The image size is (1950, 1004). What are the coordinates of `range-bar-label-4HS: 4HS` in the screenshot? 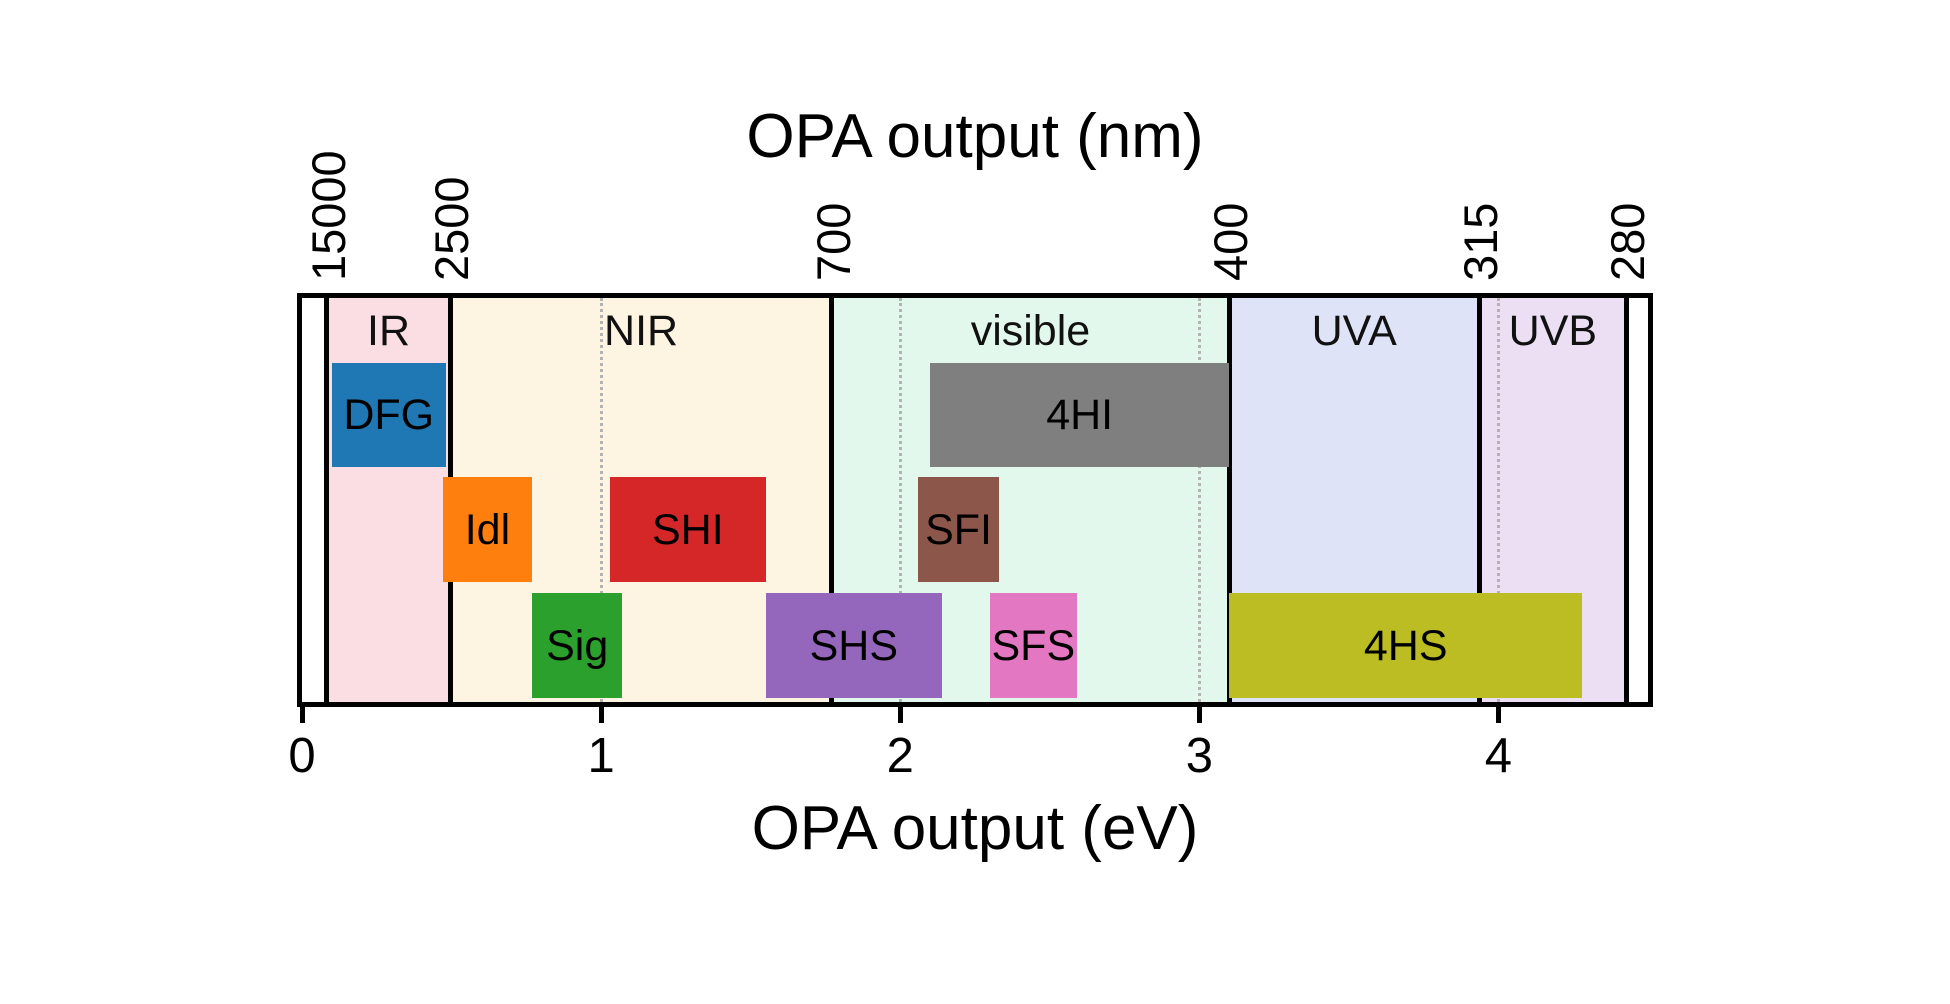 It's located at (1405, 645).